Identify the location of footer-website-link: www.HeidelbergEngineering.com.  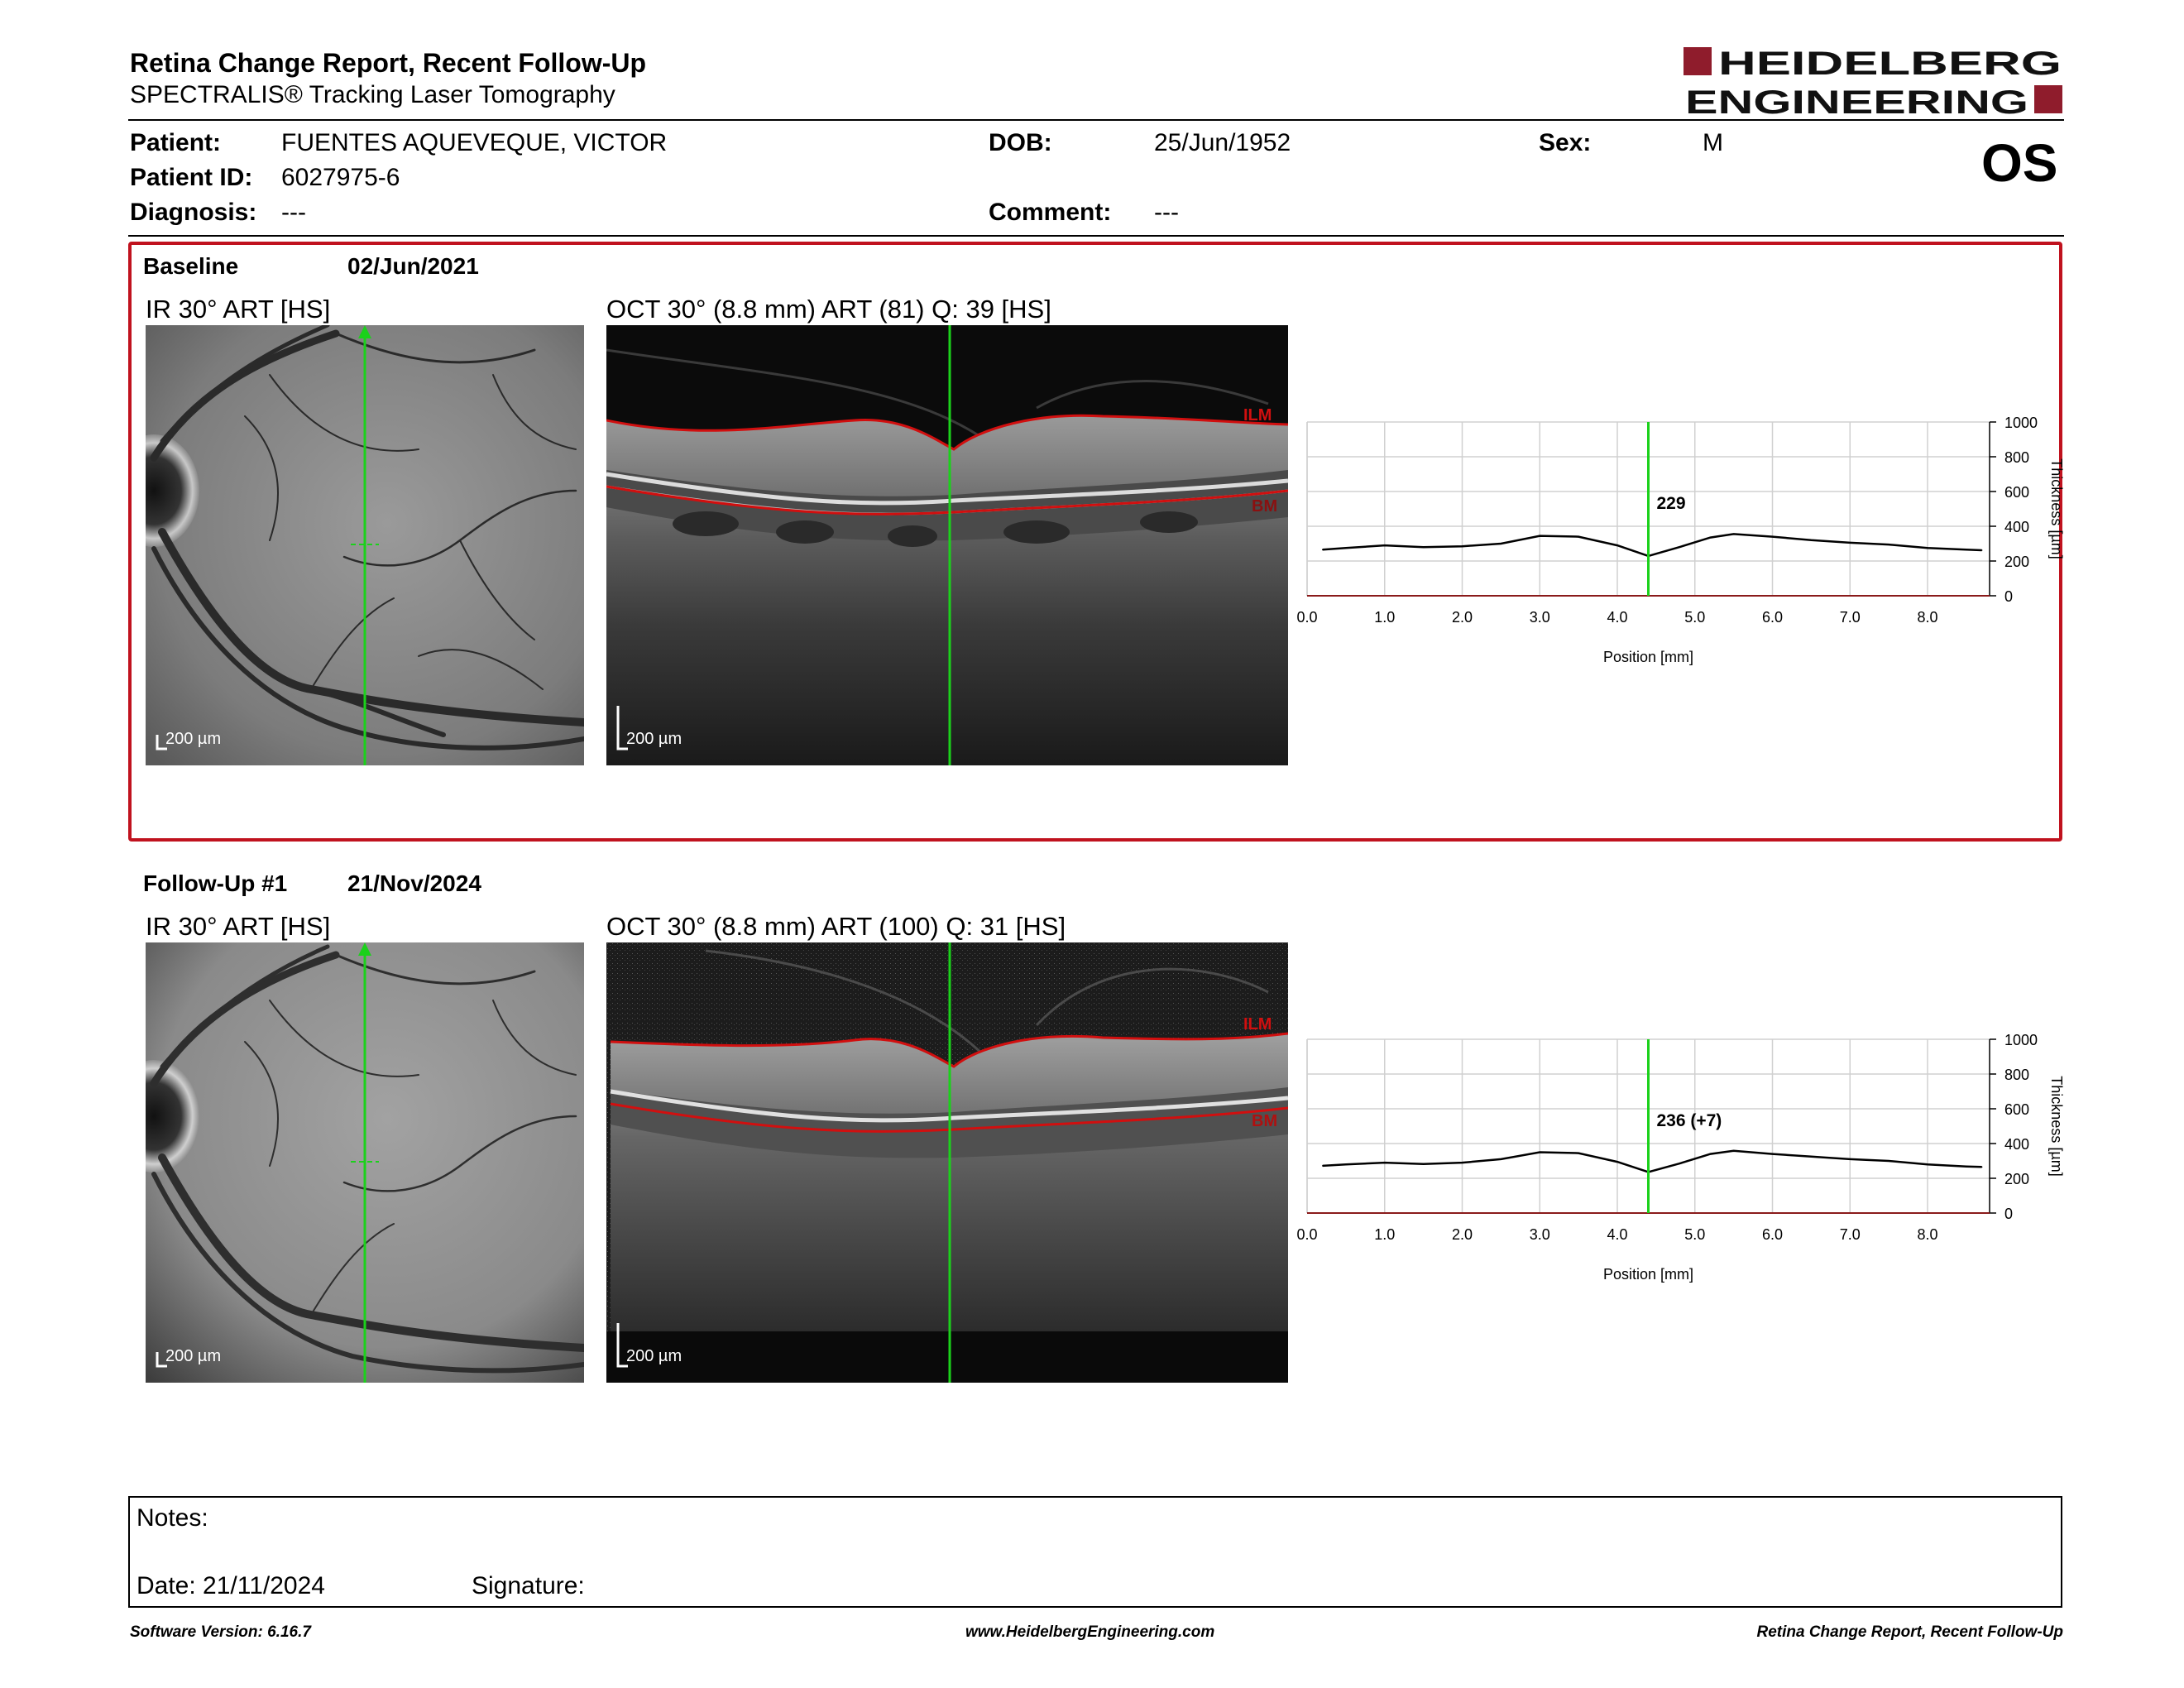
(1090, 1632).